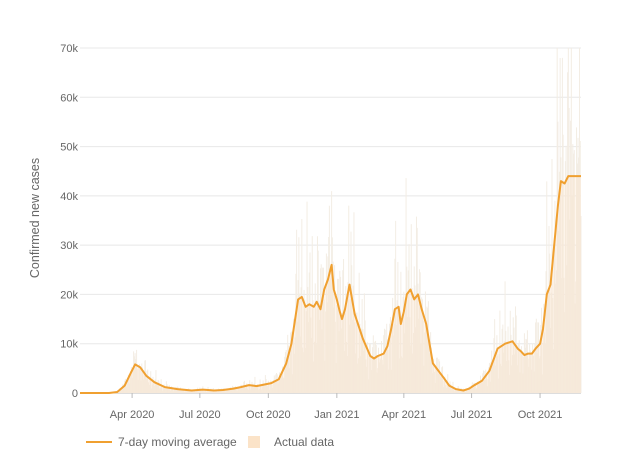 The image size is (631, 471). I want to click on y-tick-label: 60k, so click(69, 98).